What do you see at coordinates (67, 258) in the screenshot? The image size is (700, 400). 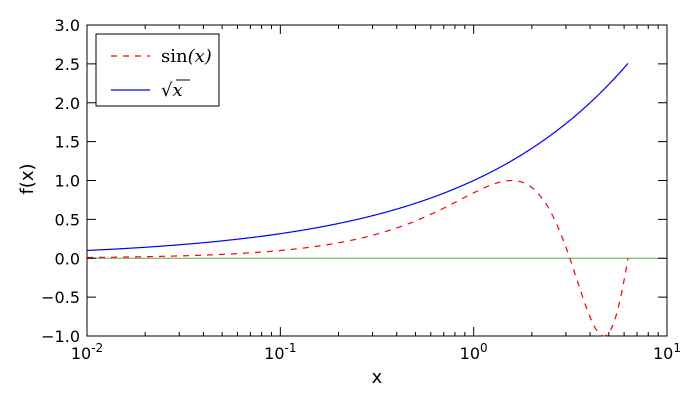 I see `y-tick-label: 0.0` at bounding box center [67, 258].